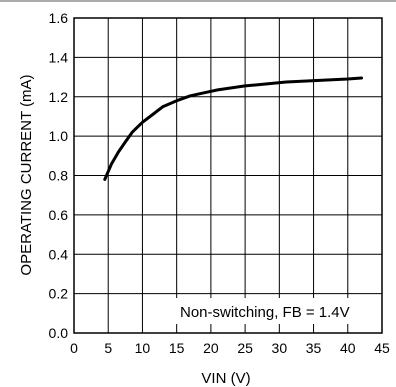 Image resolution: width=396 pixels, height=387 pixels. What do you see at coordinates (59, 333) in the screenshot?
I see `y-tick-label: 0.0` at bounding box center [59, 333].